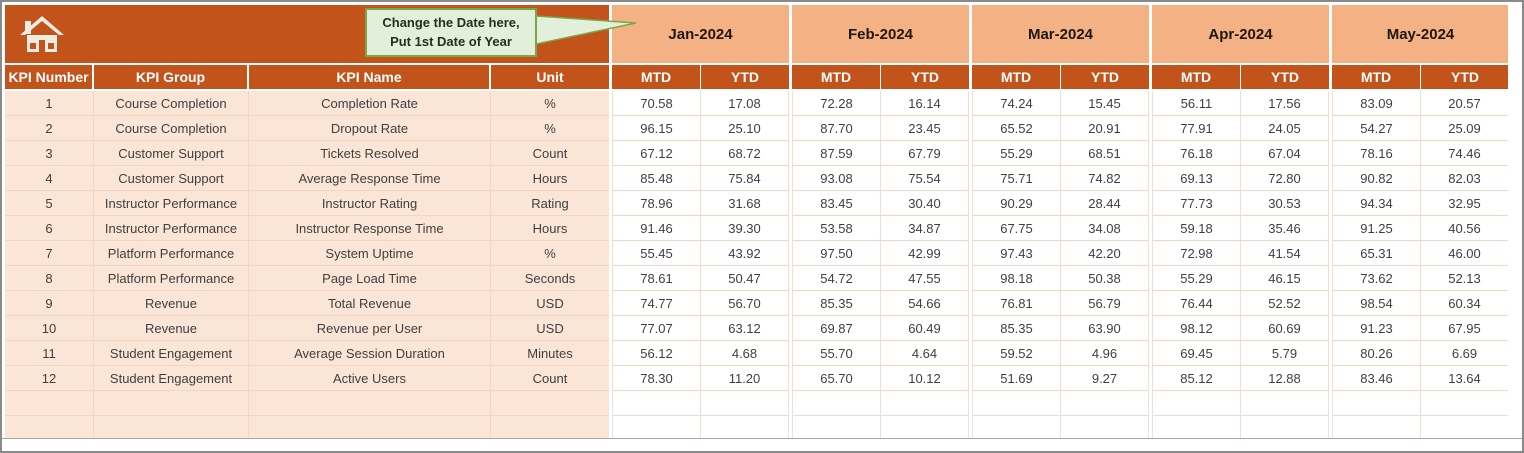 The image size is (1524, 453). I want to click on kpi-number-cell: 12, so click(49, 378).